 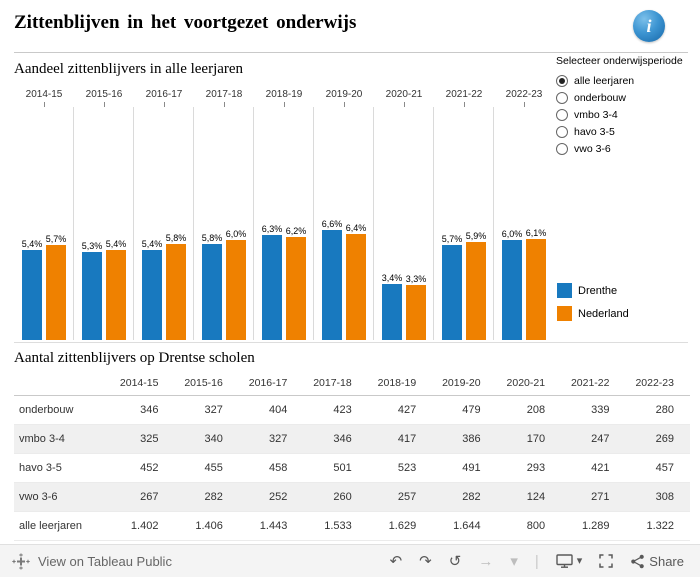 What do you see at coordinates (62, 439) in the screenshot?
I see `row-label: vmbo 3-4` at bounding box center [62, 439].